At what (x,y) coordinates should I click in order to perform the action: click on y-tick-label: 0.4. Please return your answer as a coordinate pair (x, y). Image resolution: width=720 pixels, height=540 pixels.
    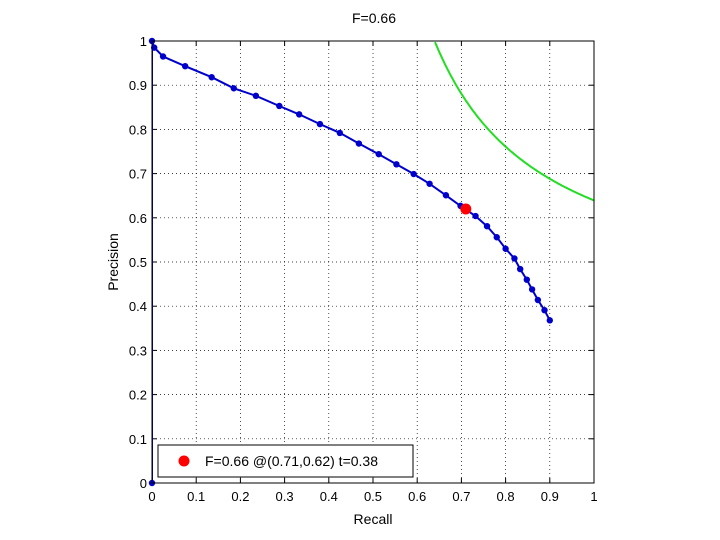
    Looking at the image, I should click on (138, 306).